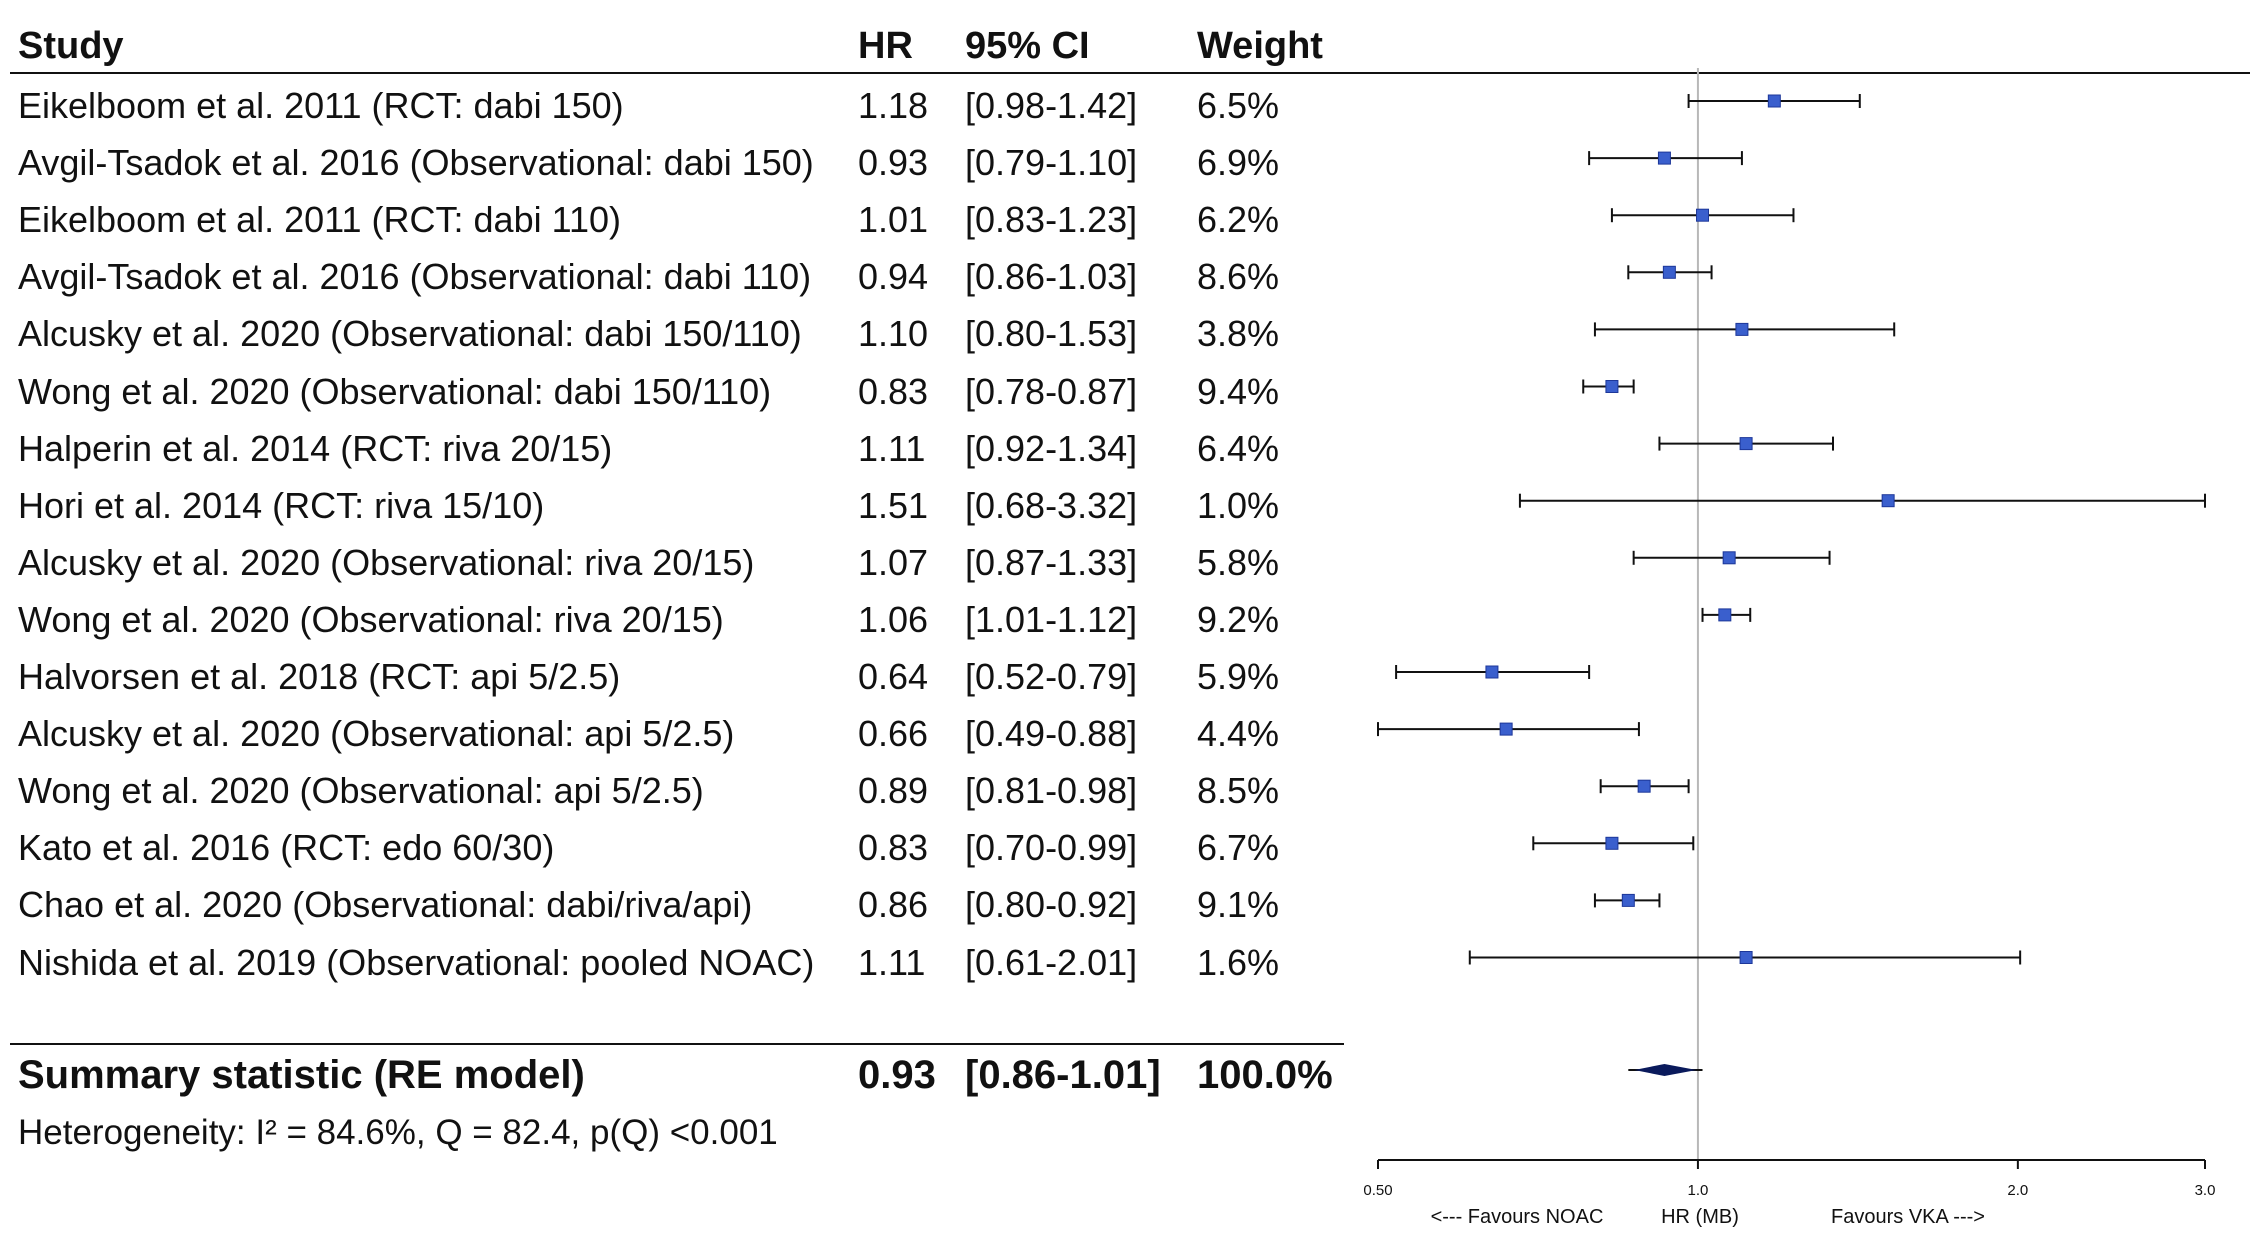  Describe the element at coordinates (1051, 848) in the screenshot. I see `study-ci: [0.70-0.99]` at that location.